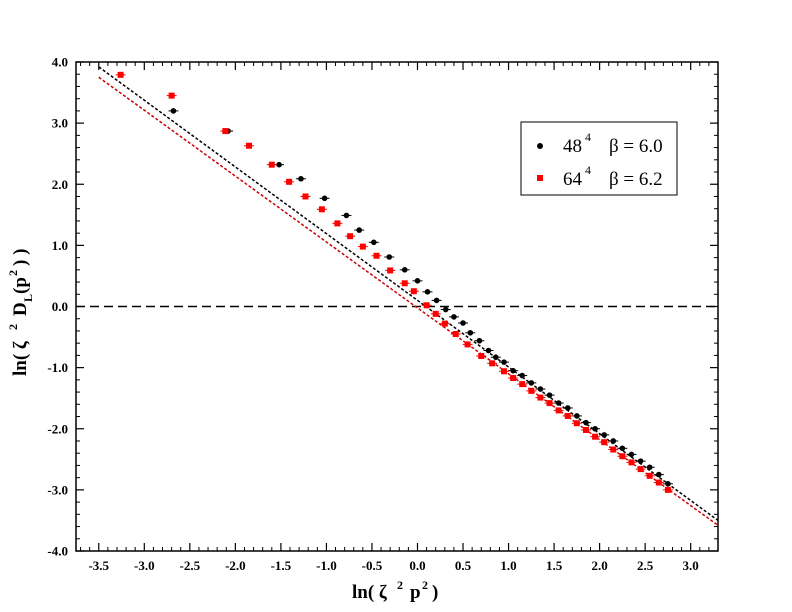 The height and width of the screenshot is (612, 792). What do you see at coordinates (413, 291) in the screenshot?
I see `data-point-s1-p14` at bounding box center [413, 291].